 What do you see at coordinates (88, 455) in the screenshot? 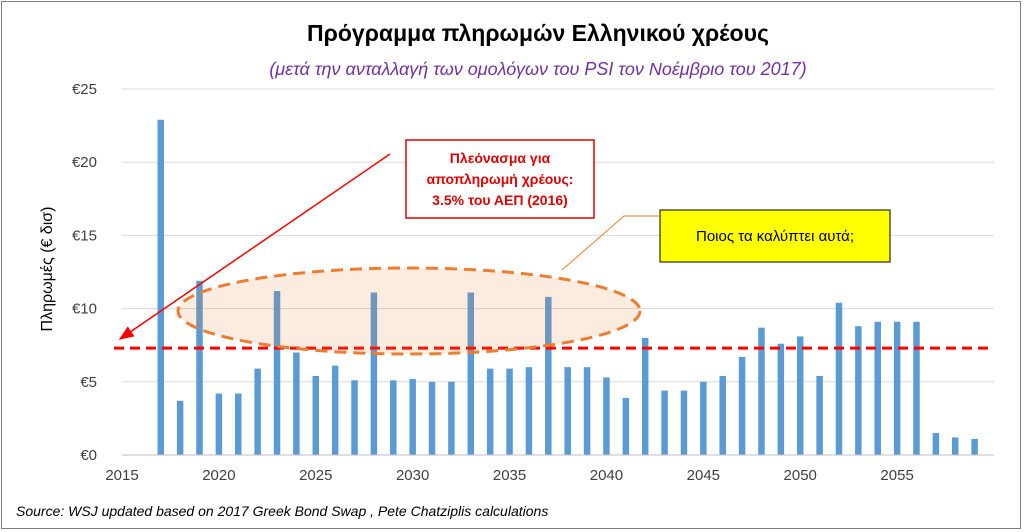
I see `y-tick-label: €0` at bounding box center [88, 455].